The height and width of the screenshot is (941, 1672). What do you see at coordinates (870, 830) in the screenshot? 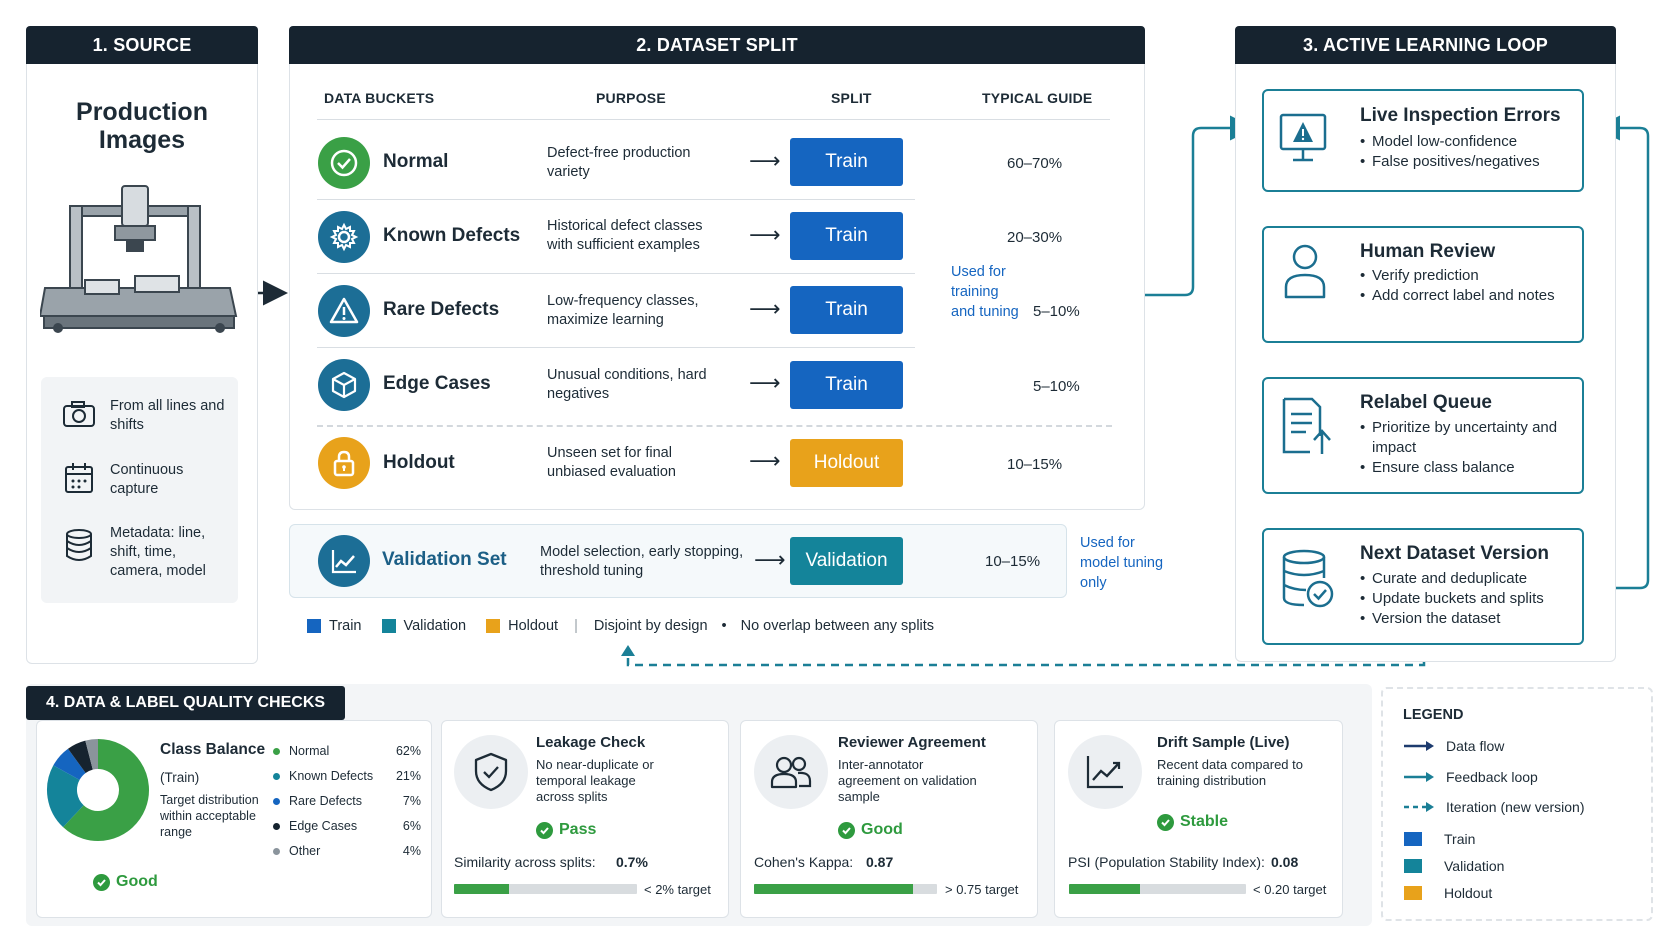
I see `agreement-status: Good` at bounding box center [870, 830].